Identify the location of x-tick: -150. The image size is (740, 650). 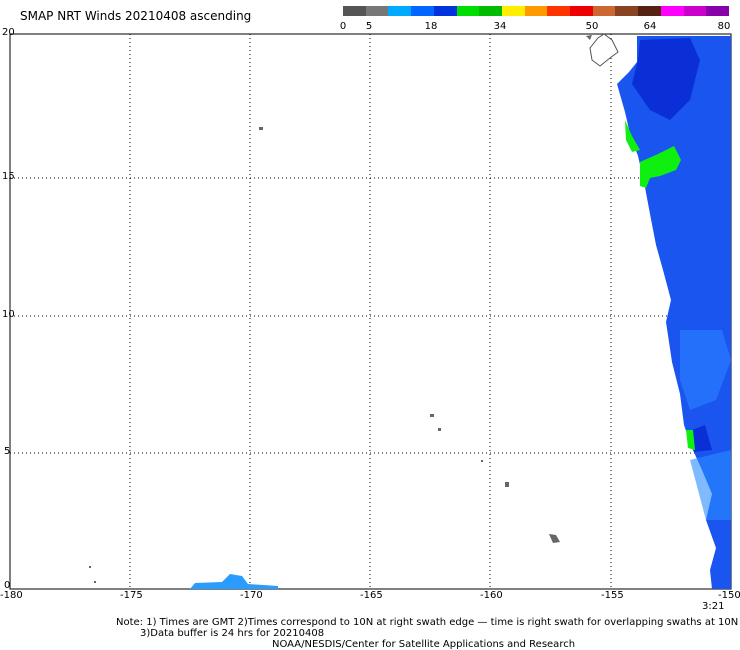
(729, 595).